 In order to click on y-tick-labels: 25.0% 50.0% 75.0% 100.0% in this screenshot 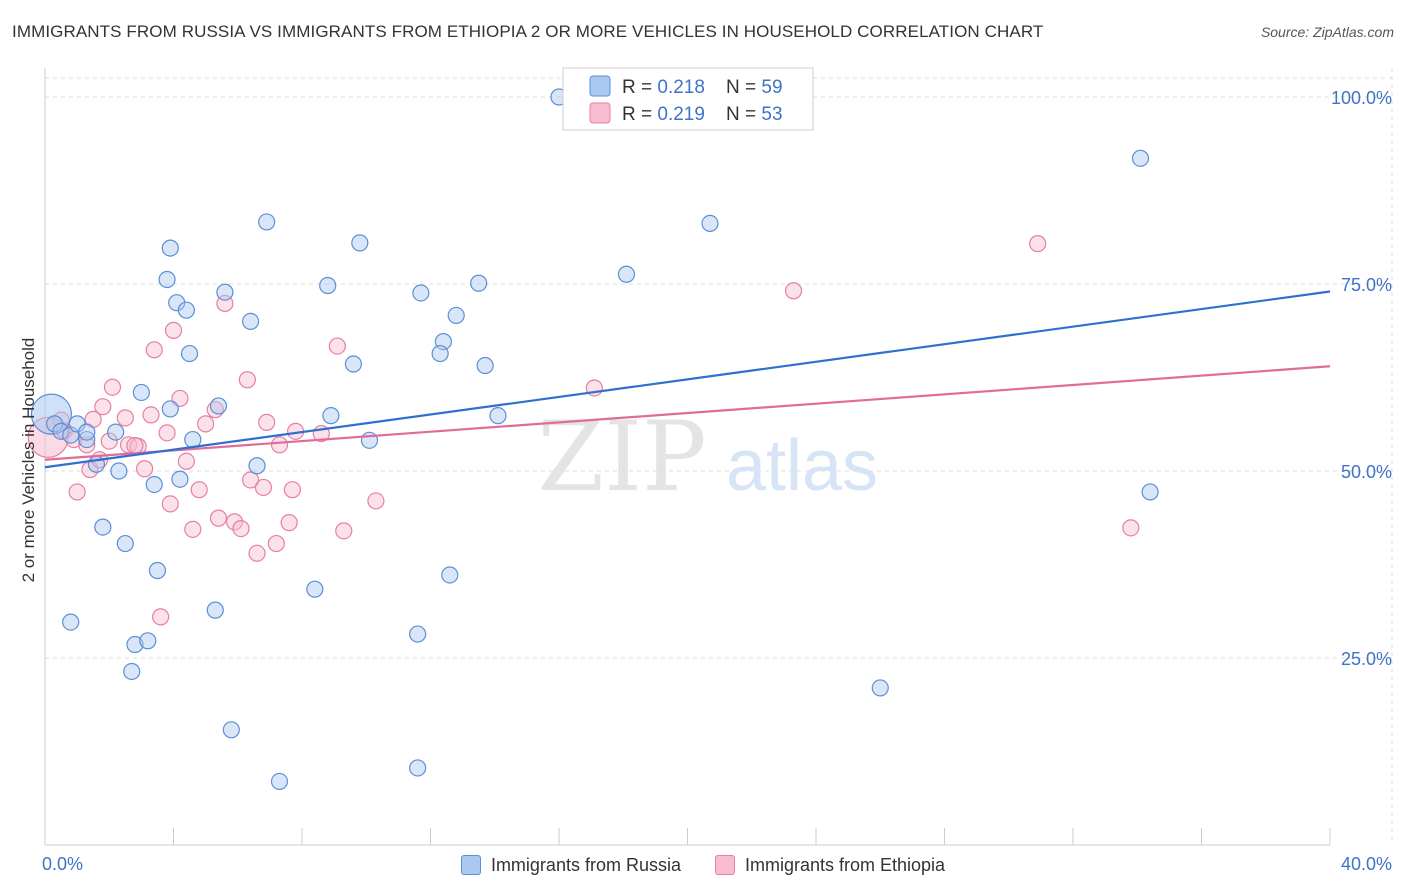, I will do `click(1361, 378)`.